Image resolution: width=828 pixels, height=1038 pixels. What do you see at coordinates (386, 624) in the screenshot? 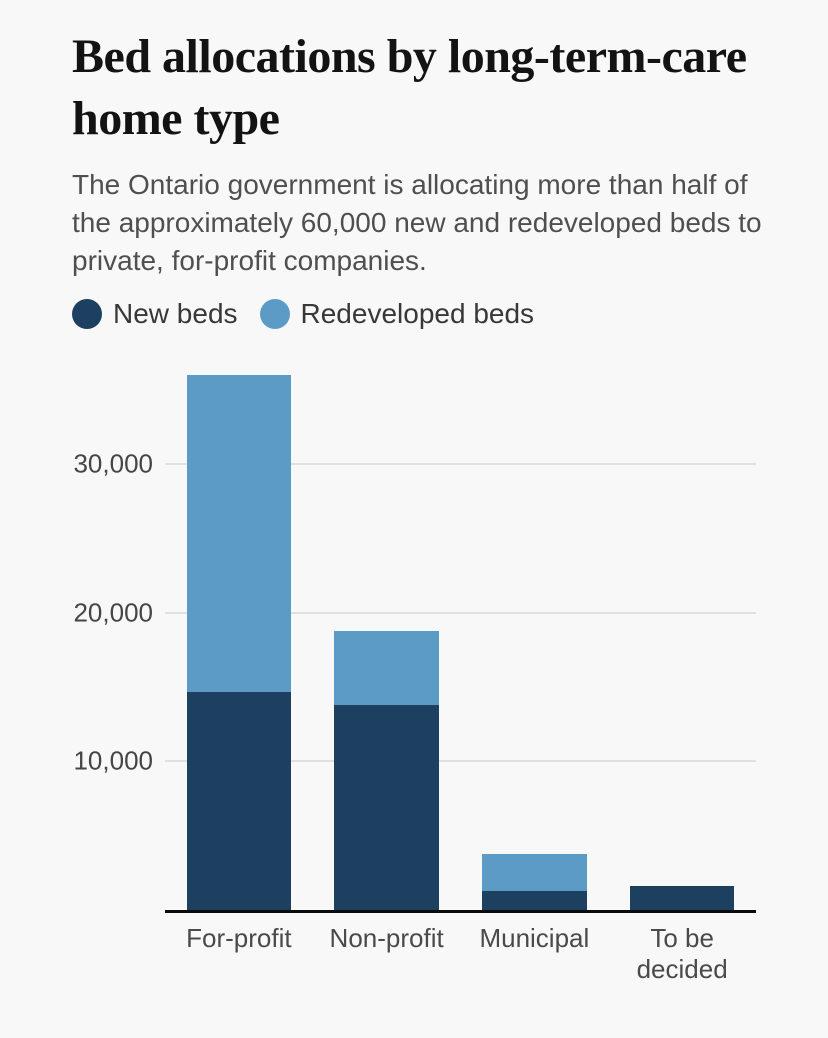
I see `bar-non-profit` at bounding box center [386, 624].